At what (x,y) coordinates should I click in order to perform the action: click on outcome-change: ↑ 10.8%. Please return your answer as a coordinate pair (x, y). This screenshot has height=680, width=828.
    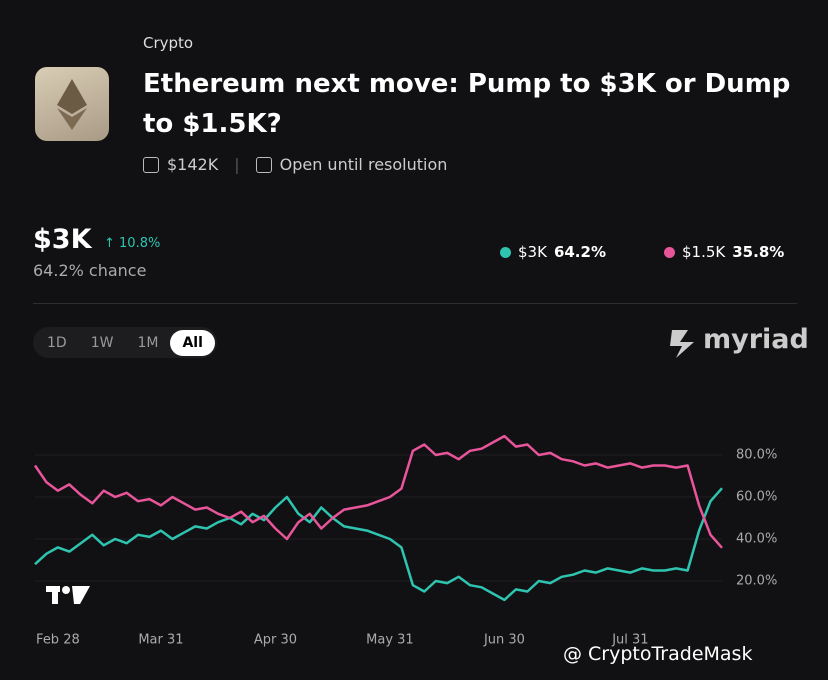
    Looking at the image, I should click on (132, 243).